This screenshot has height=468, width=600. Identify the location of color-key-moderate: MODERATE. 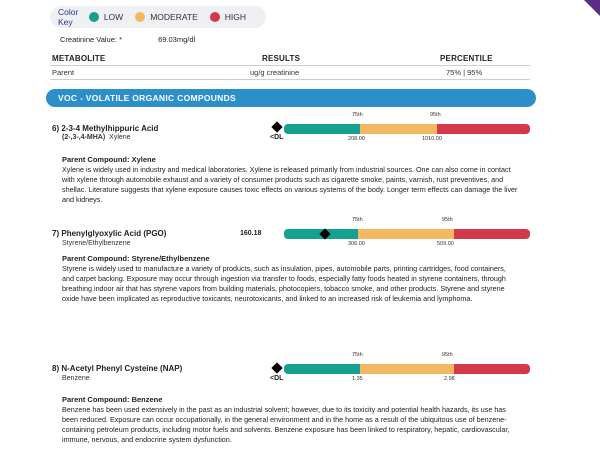
(166, 17).